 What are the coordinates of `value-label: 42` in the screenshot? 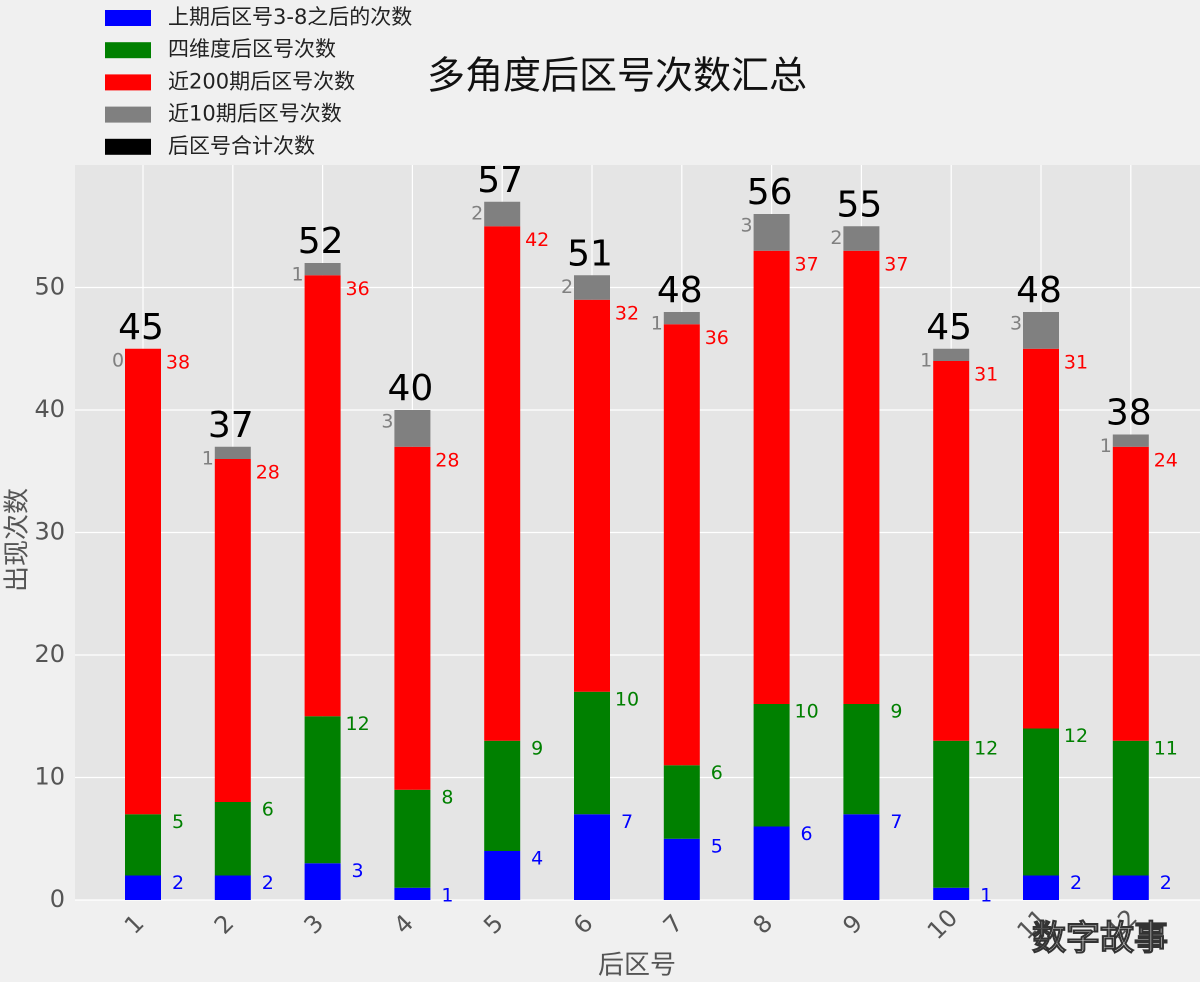 It's located at (537, 240).